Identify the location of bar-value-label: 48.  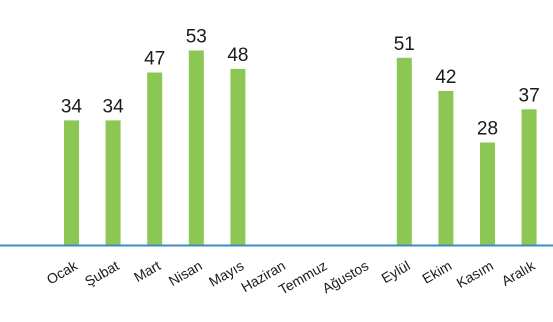
(237, 55).